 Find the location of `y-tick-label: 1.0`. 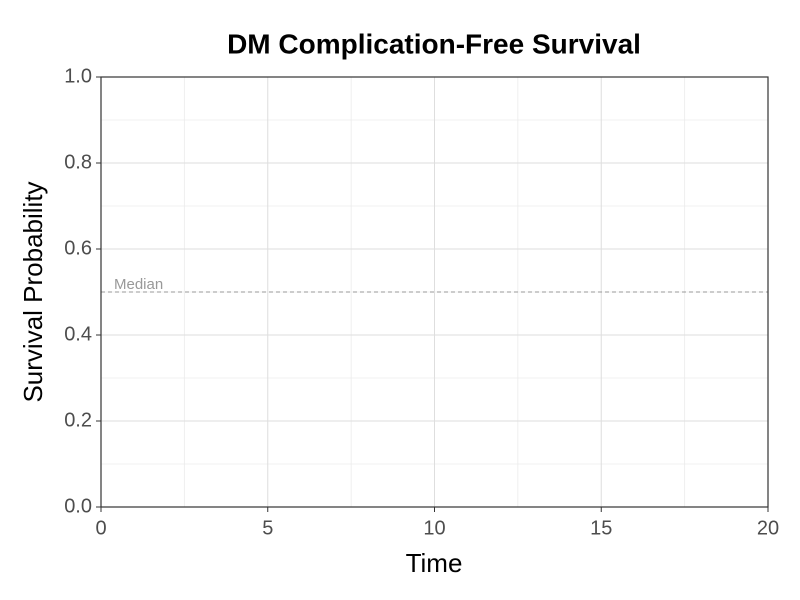

y-tick-label: 1.0 is located at coordinates (78, 76).